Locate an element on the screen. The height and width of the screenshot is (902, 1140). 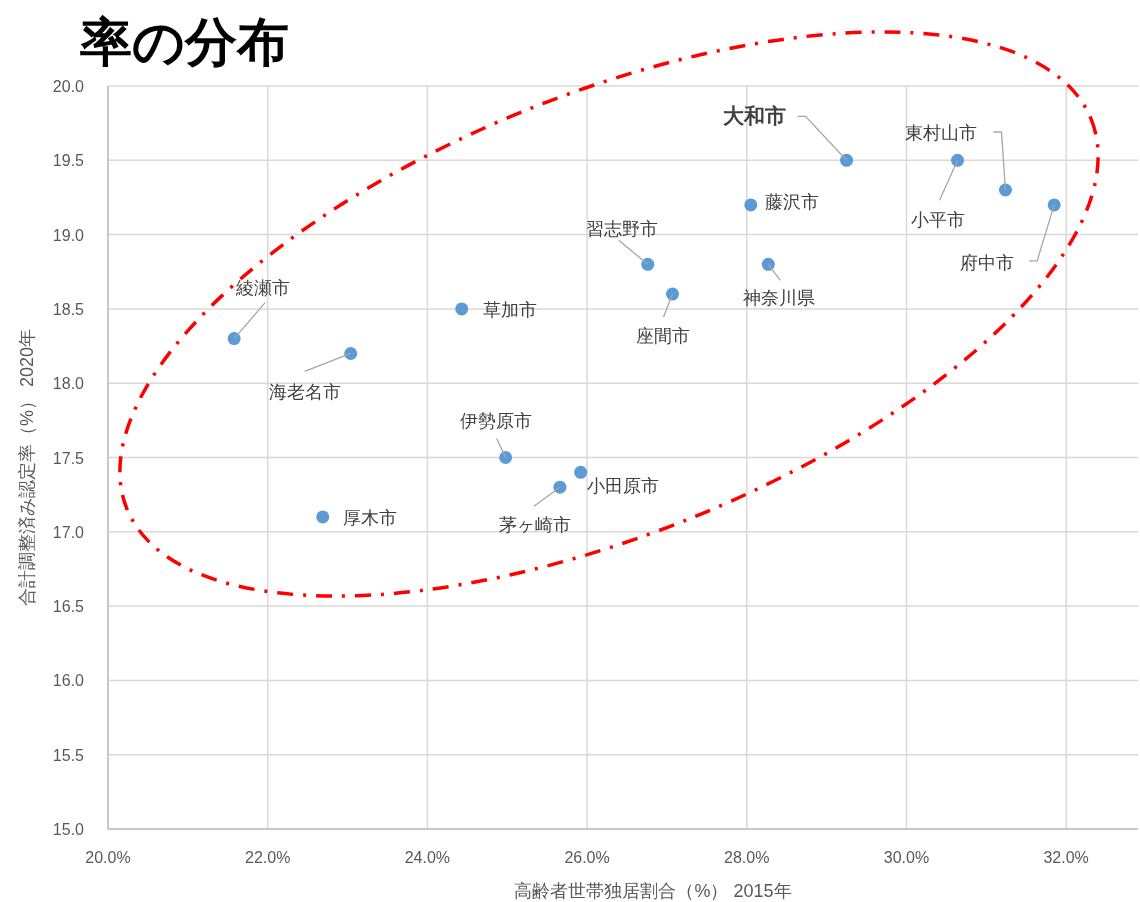
annotation: 茅ヶ崎市 is located at coordinates (534, 525).